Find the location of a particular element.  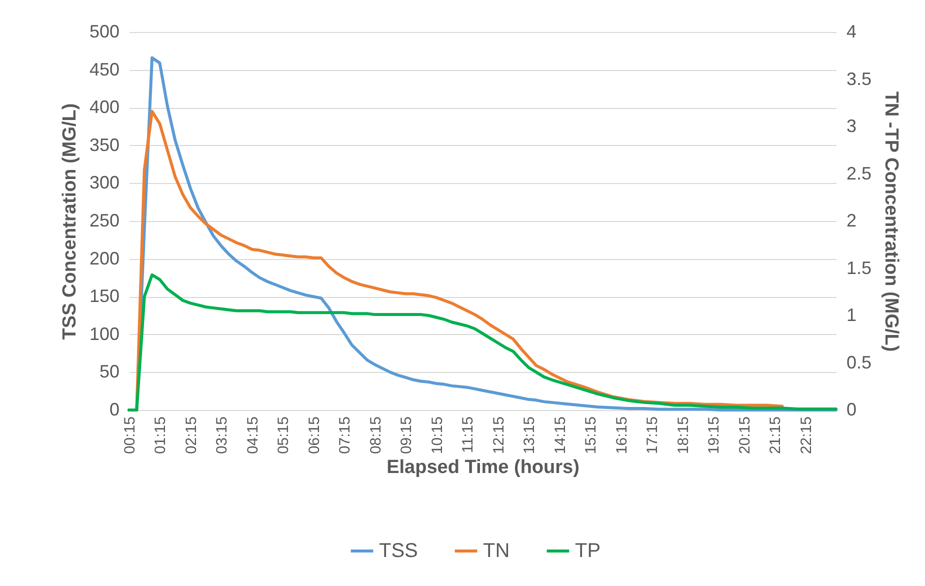

y-tick-label: 400 is located at coordinates (104, 107).